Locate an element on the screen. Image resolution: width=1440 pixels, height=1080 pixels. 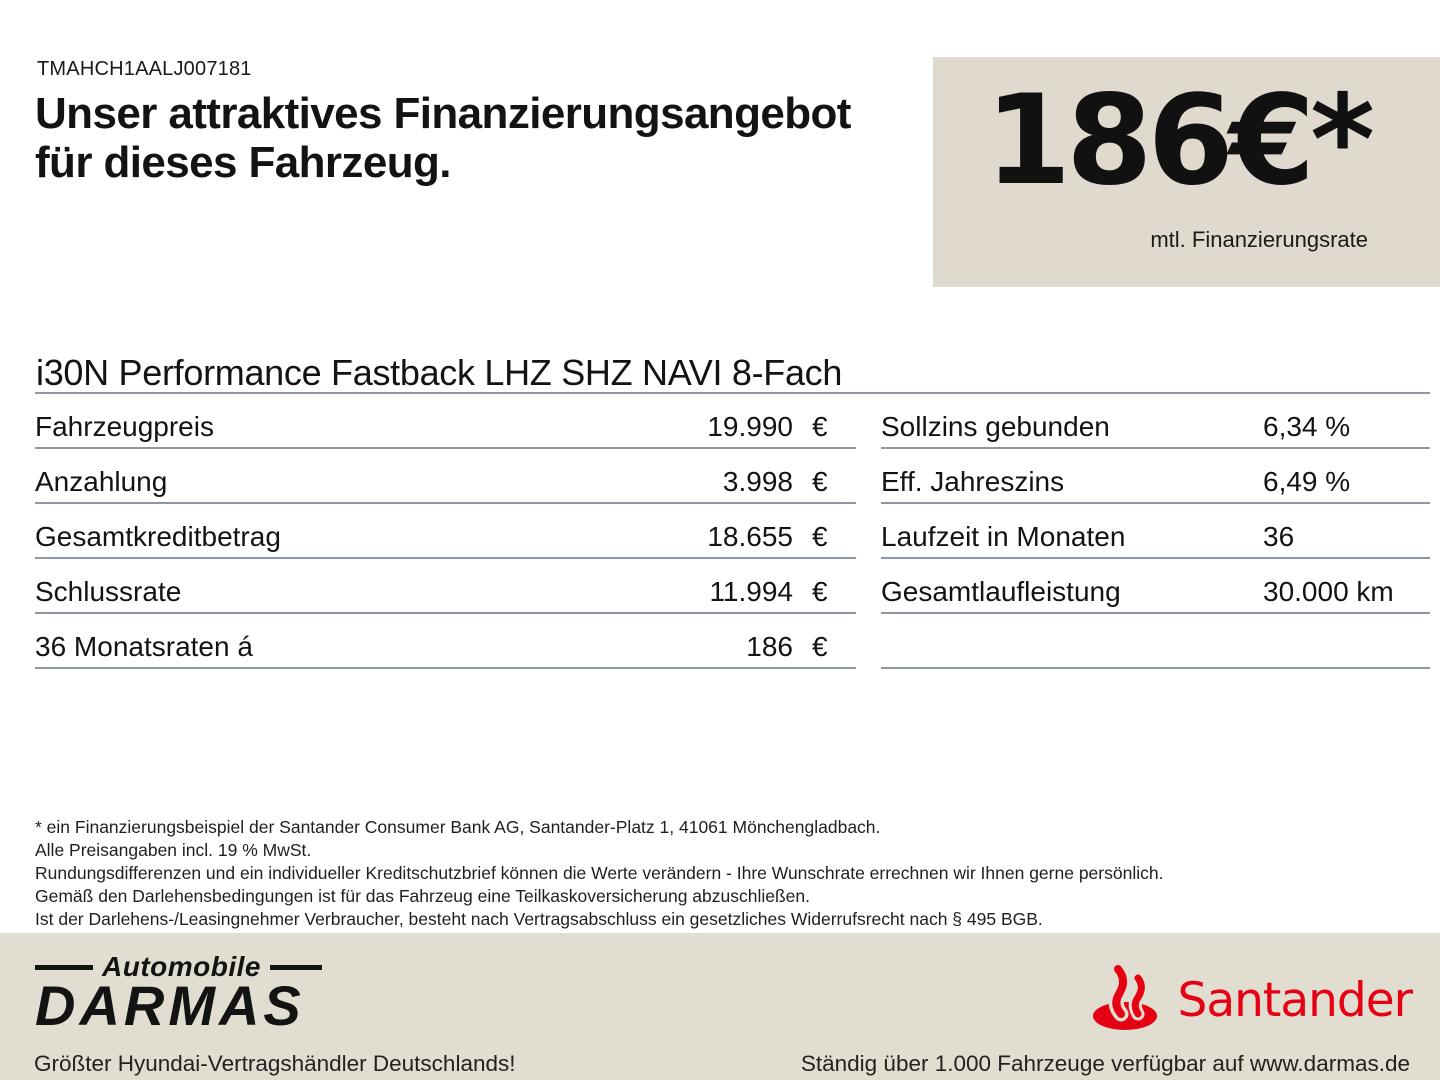
disclaimer-line: Alle Preisangaben incl. 19 % MwSt. is located at coordinates (173, 850).